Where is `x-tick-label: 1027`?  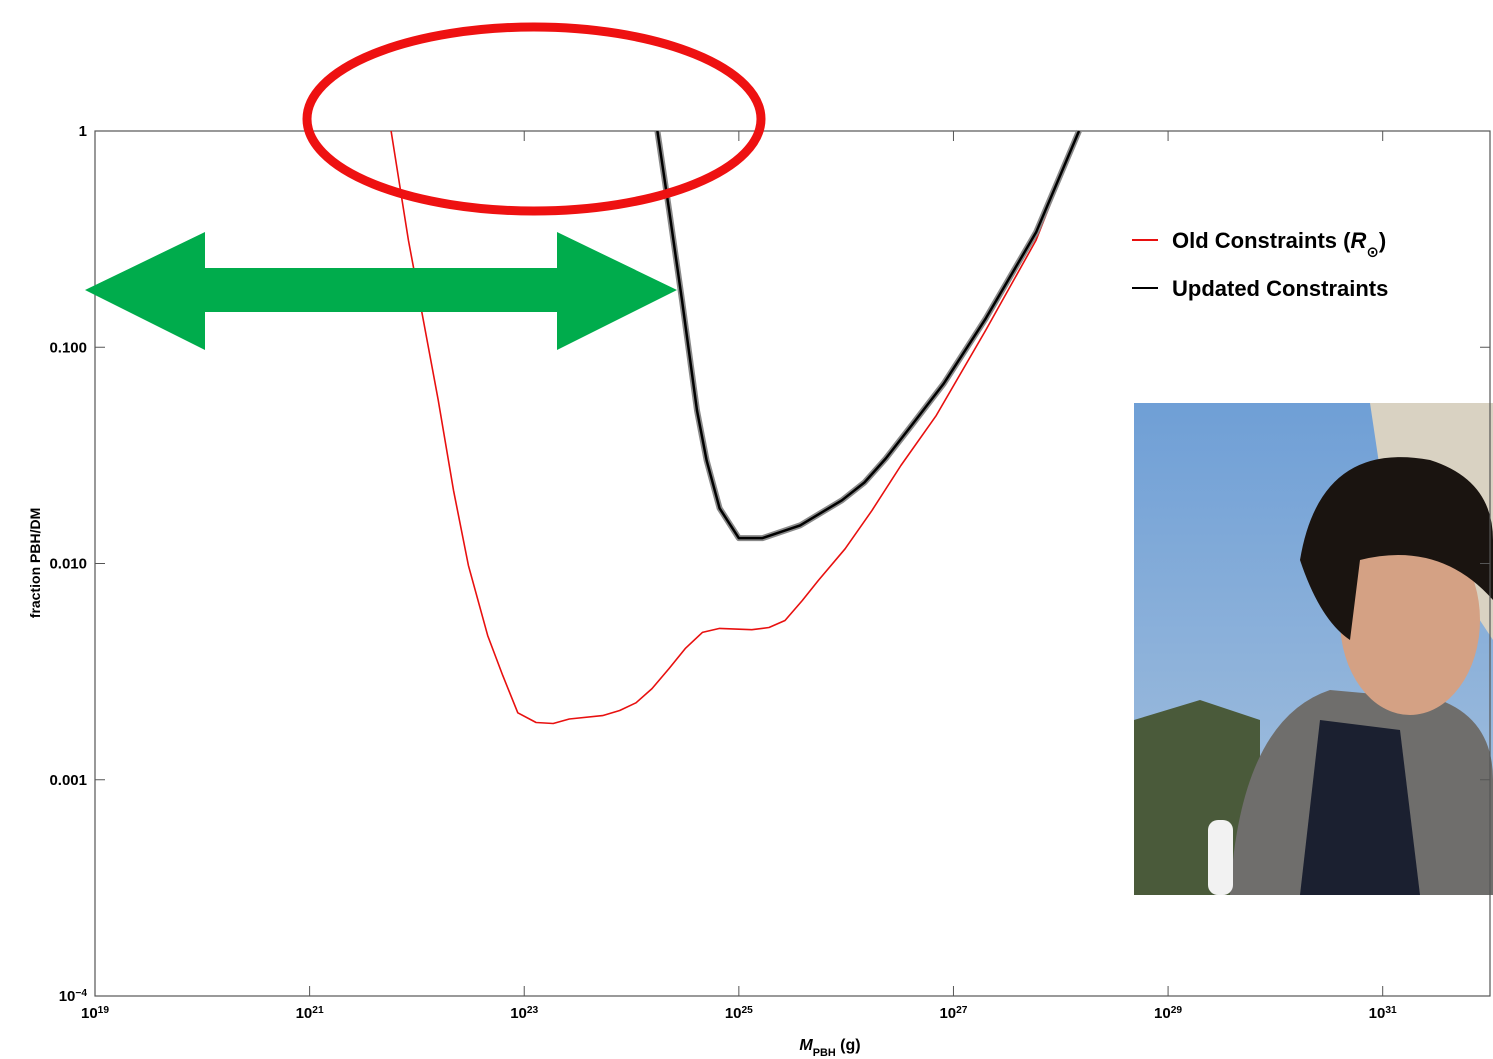 x-tick-label: 1027 is located at coordinates (953, 1014).